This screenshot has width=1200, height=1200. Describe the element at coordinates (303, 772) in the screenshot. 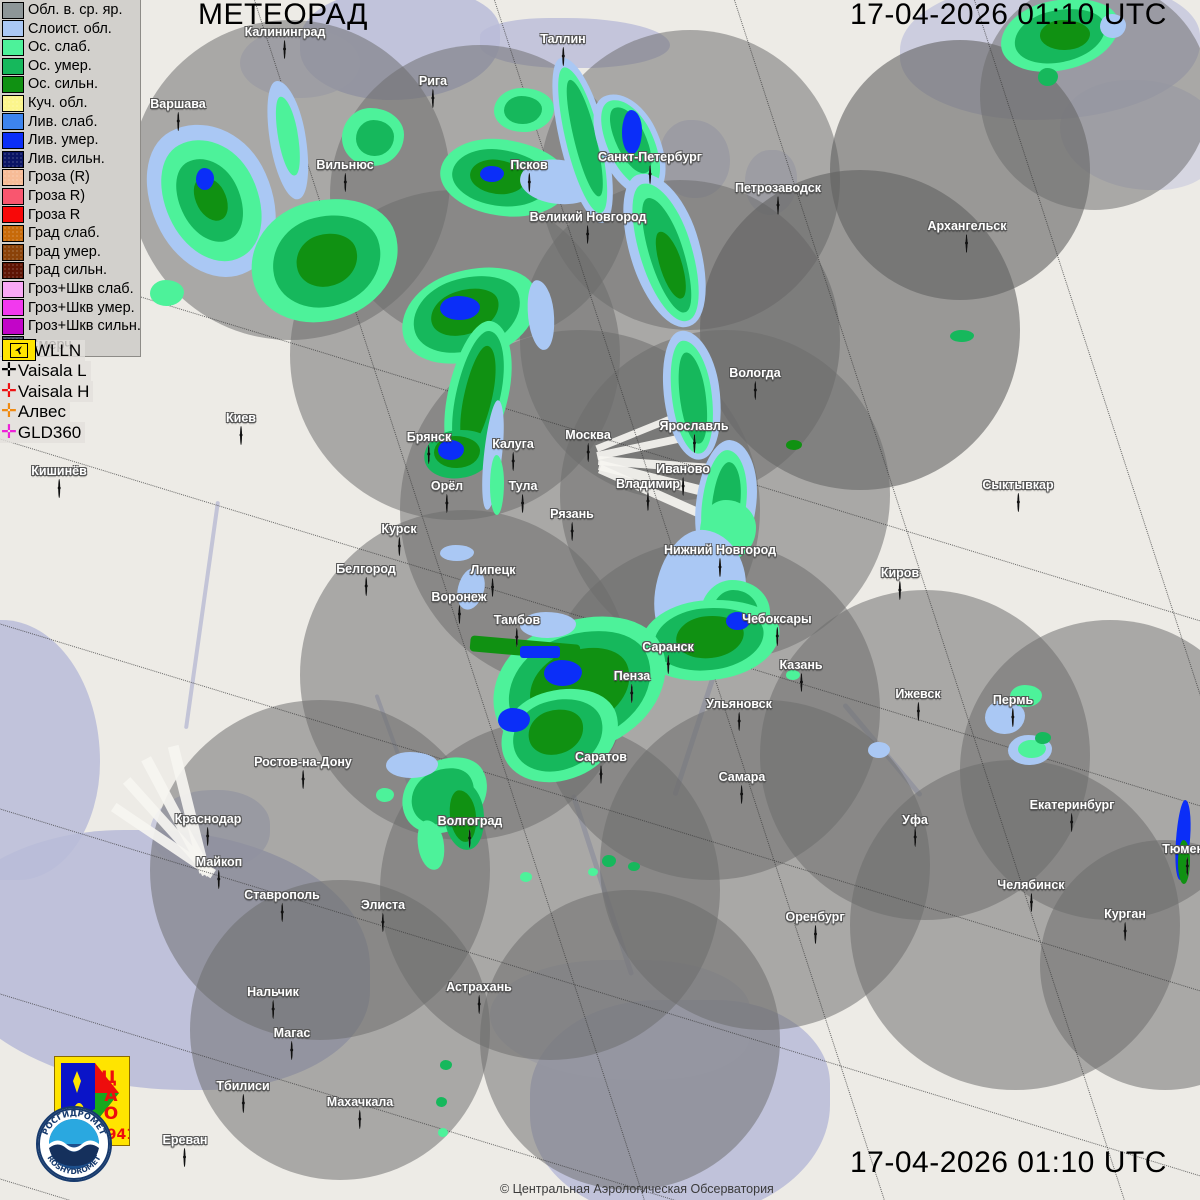

I see `city-marker: Ростов-на-Дону` at that location.